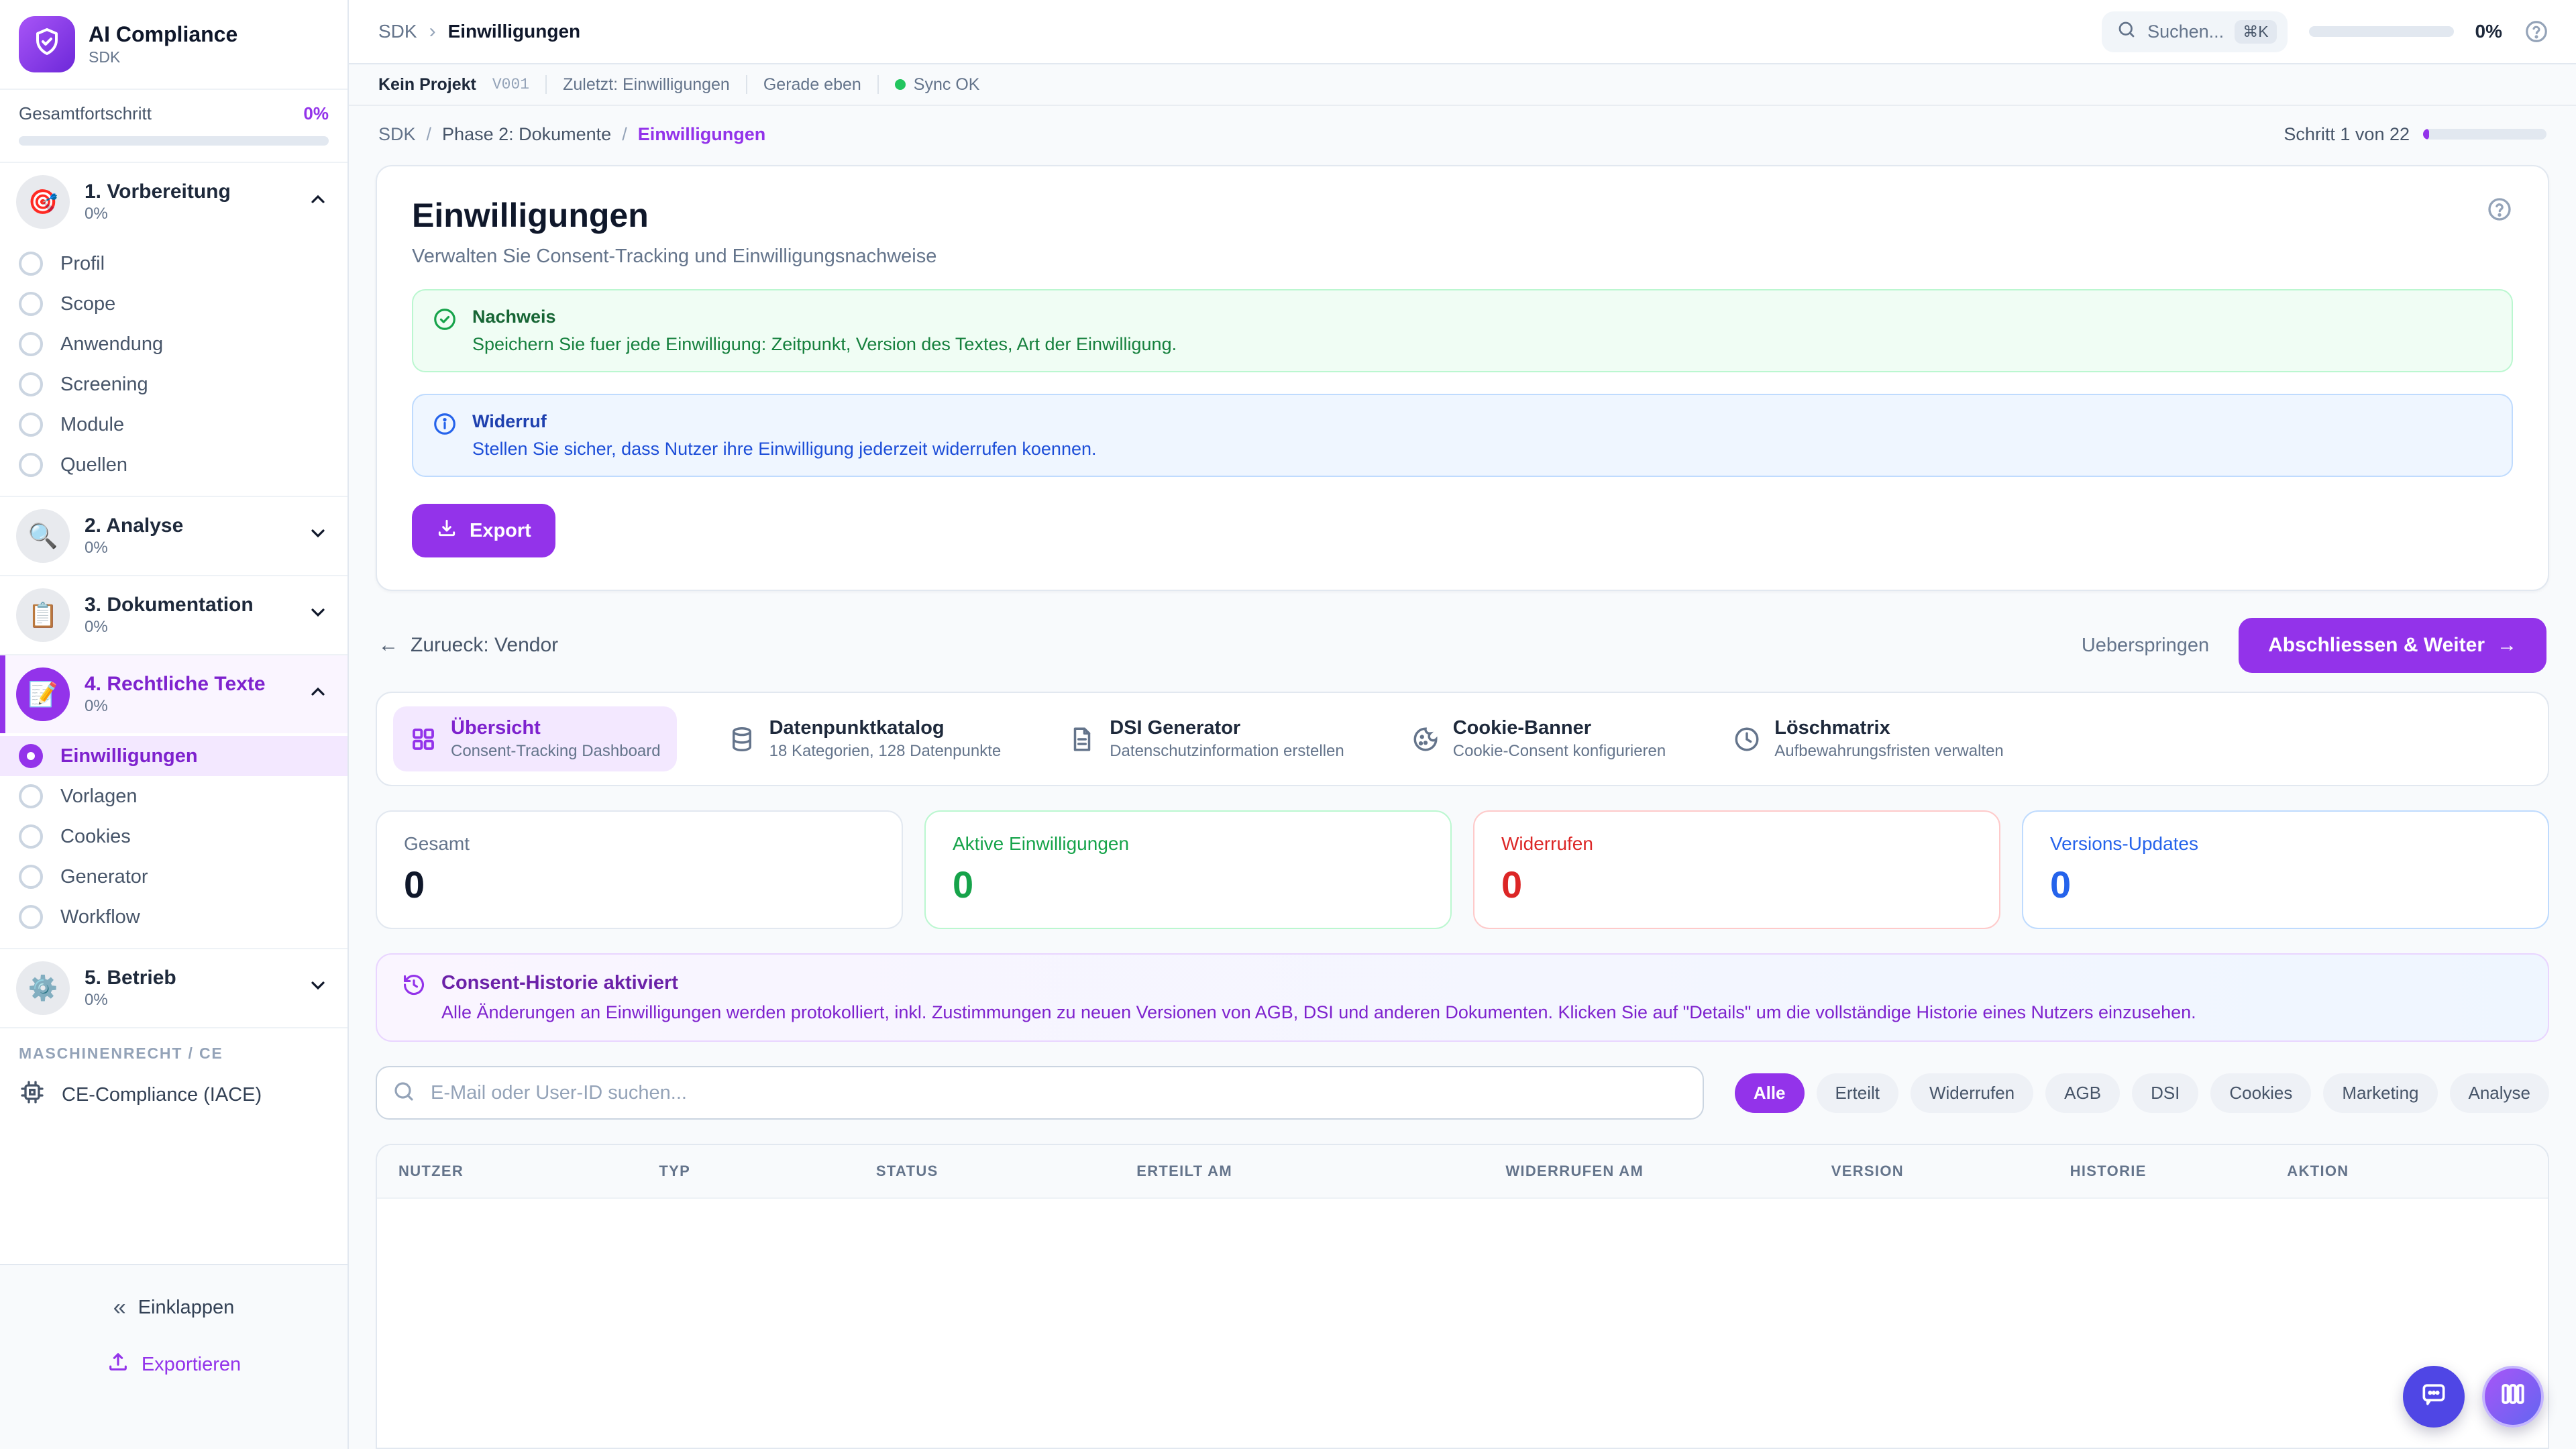  I want to click on sidebar-section-rechtliche-texte: 📝 4. Rechtliche Texte 0%, so click(173, 693).